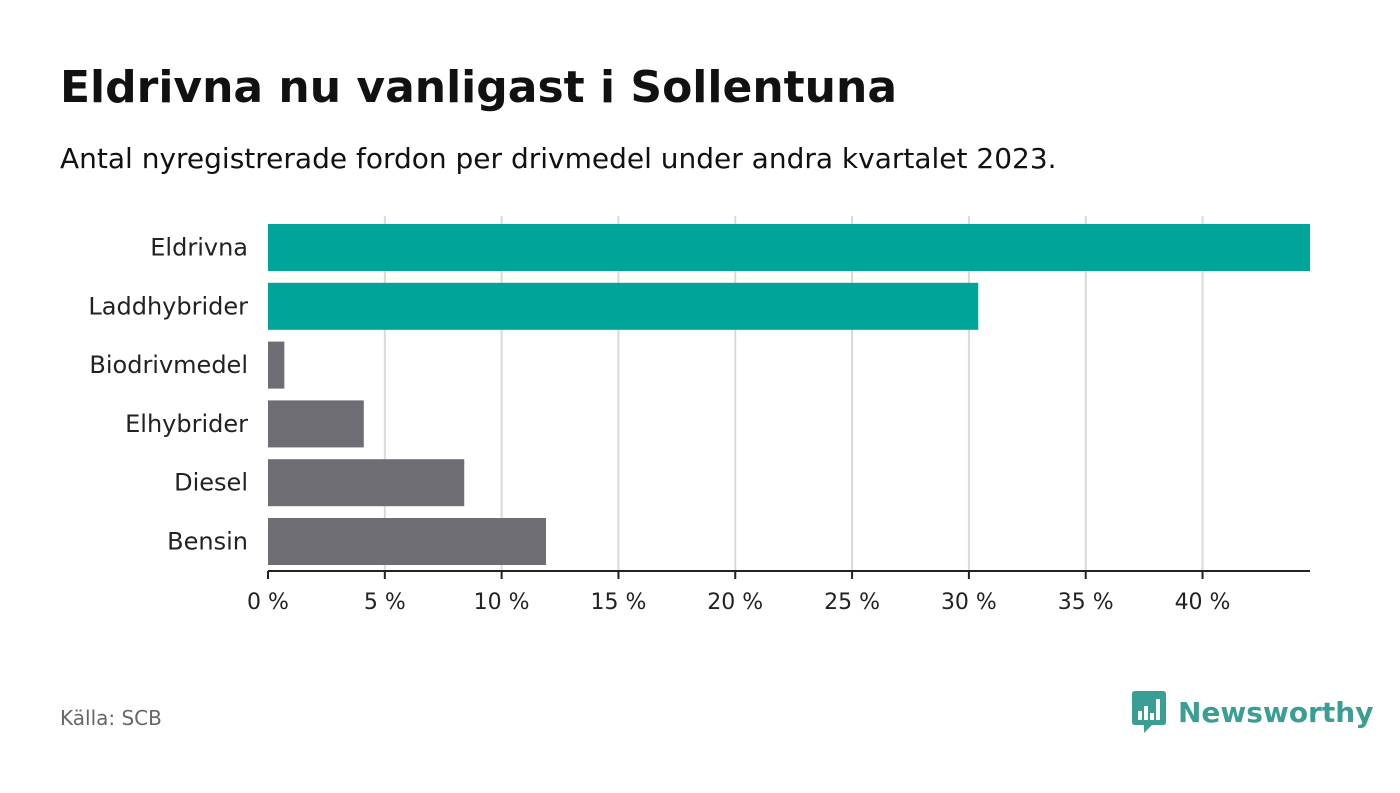 Image resolution: width=1400 pixels, height=793 pixels. I want to click on category-label: Eldrivna, so click(199, 248).